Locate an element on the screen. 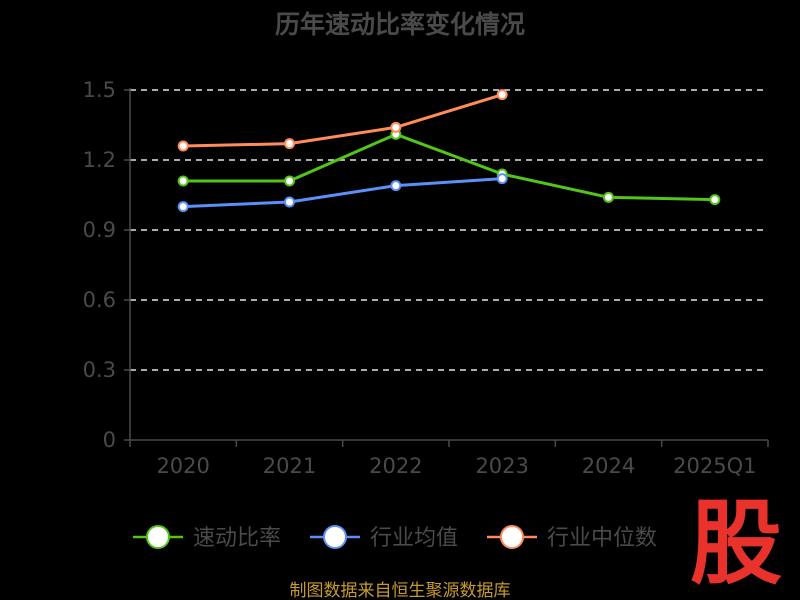 The image size is (800, 600). legend-item-2: 行业中位数 is located at coordinates (572, 538).